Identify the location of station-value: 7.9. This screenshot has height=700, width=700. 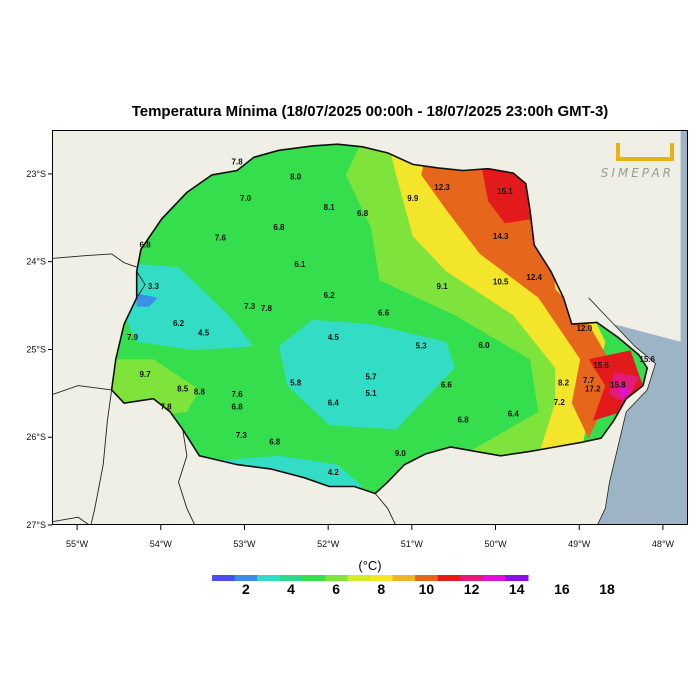
(133, 337).